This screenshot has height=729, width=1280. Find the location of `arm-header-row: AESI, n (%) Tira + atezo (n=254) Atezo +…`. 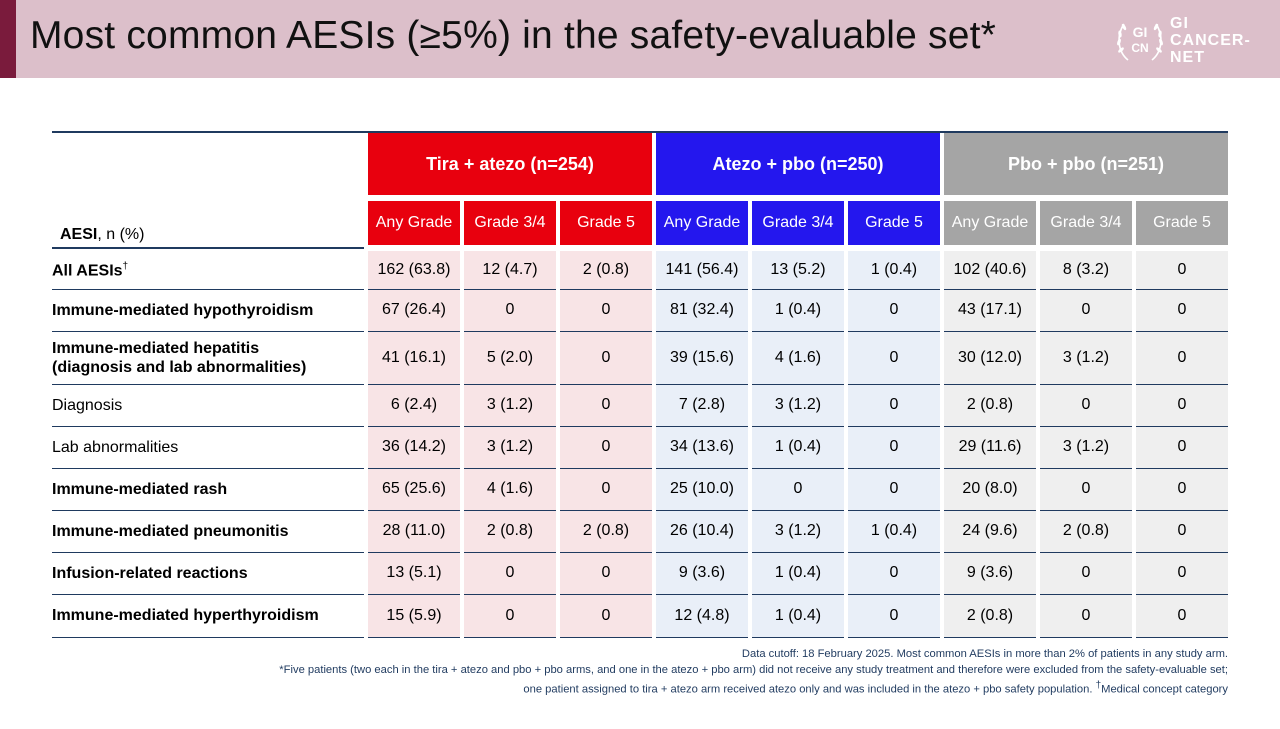

arm-header-row: AESI, n (%) Tira + atezo (n=254) Atezo +… is located at coordinates (640, 190).